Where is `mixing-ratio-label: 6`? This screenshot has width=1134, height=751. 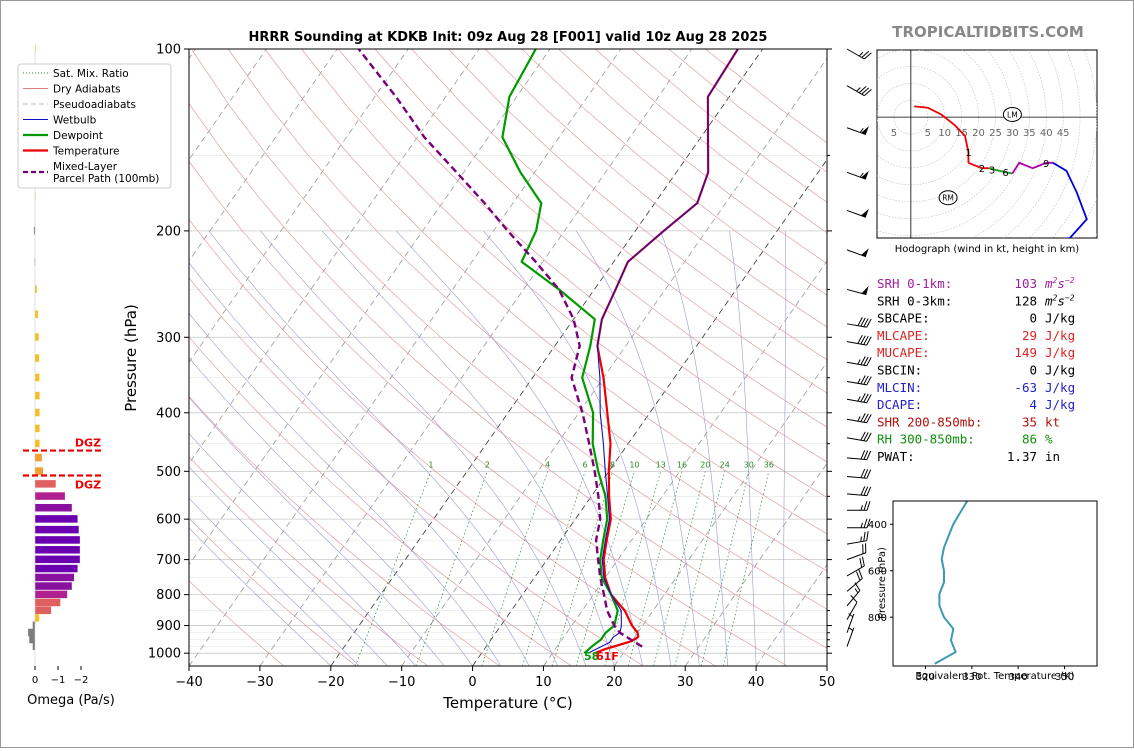 mixing-ratio-label: 6 is located at coordinates (585, 464).